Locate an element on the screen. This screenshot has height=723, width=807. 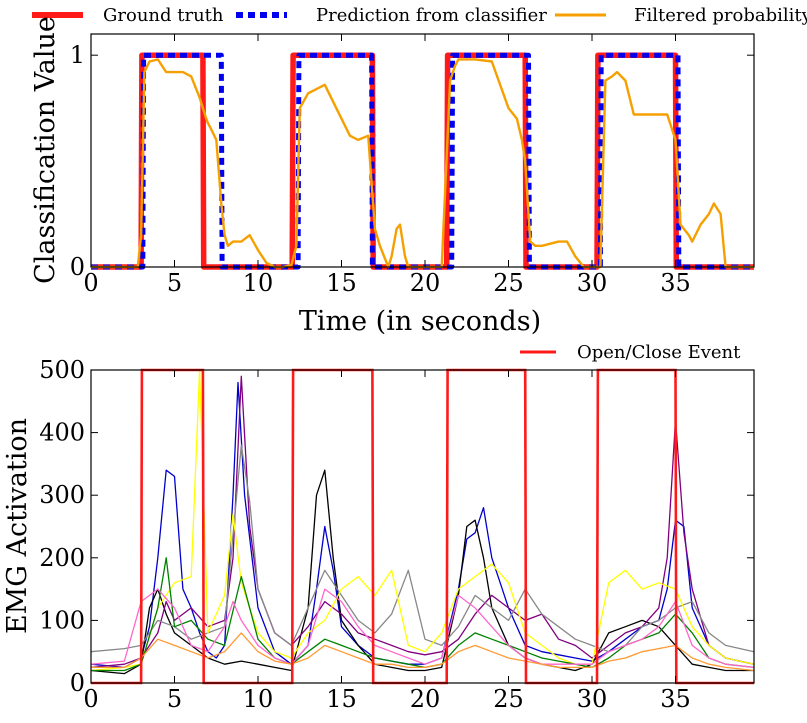
emg-y-axis-label: EMG Activation is located at coordinates (17, 526).